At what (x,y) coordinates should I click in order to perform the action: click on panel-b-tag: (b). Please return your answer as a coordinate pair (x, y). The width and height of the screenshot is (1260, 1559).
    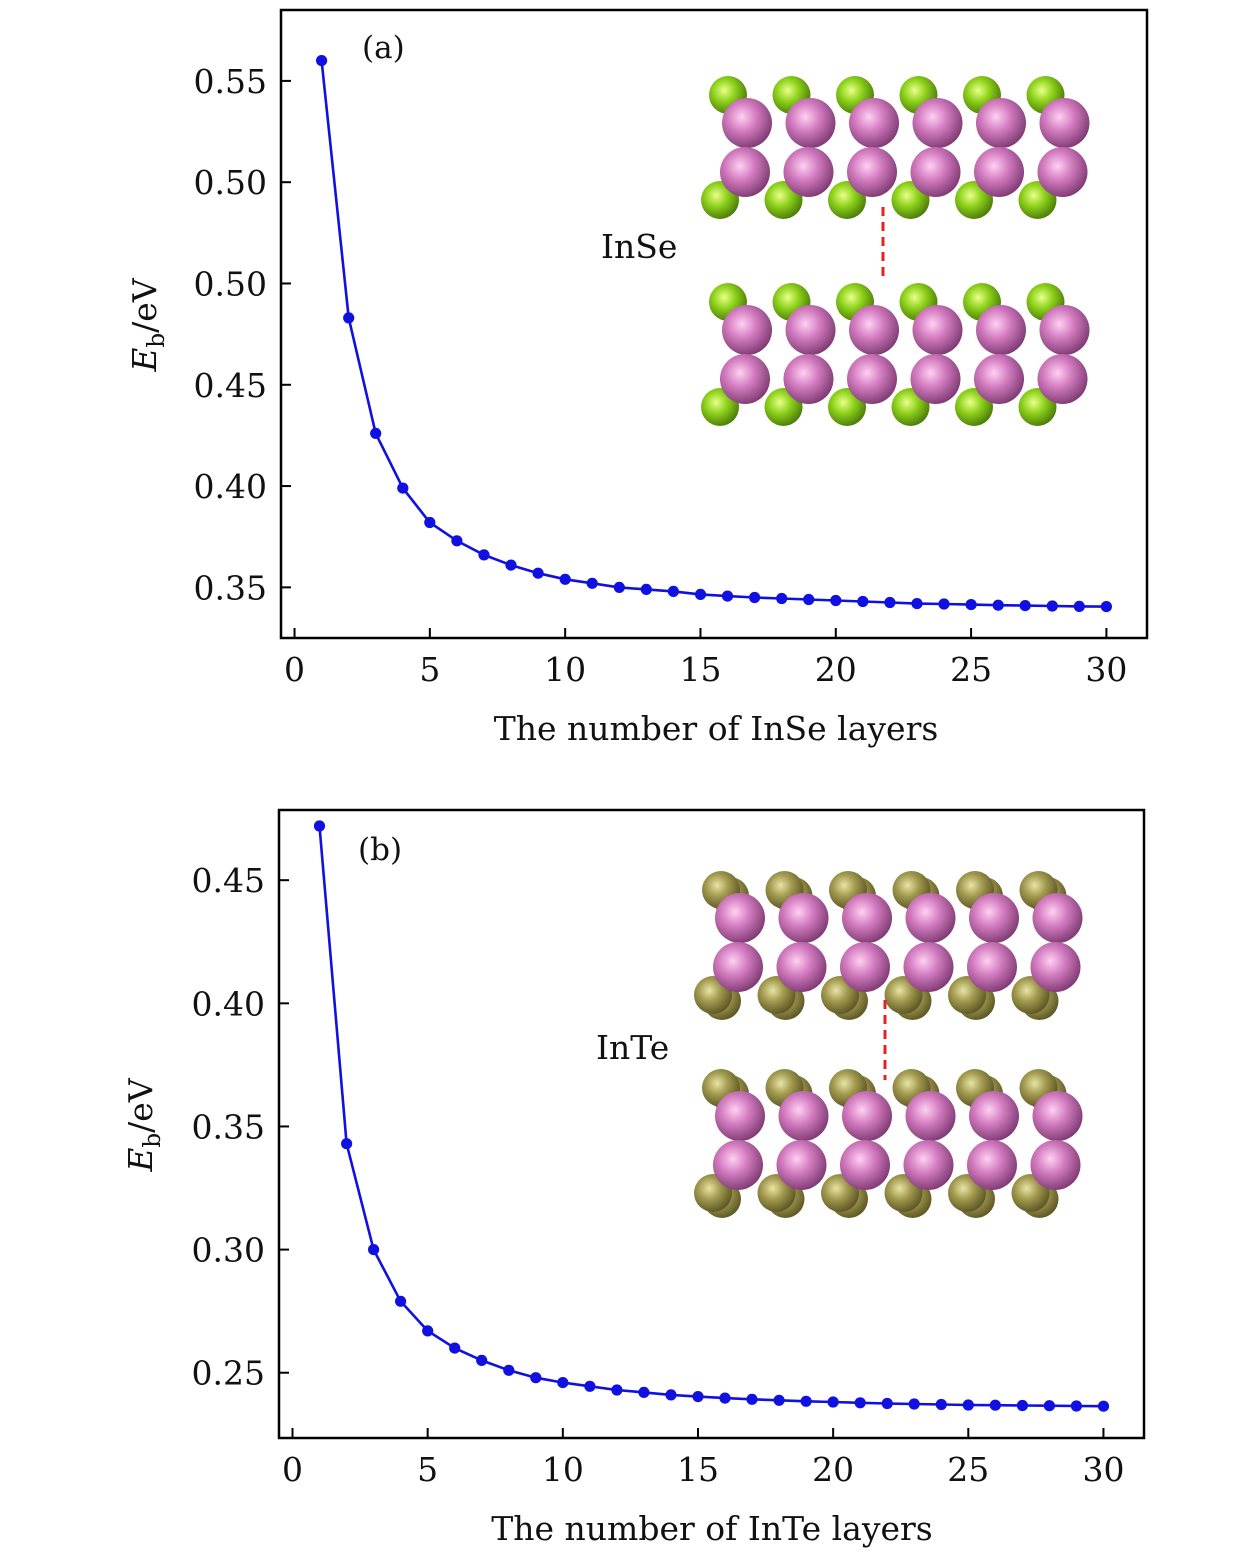
    Looking at the image, I should click on (380, 850).